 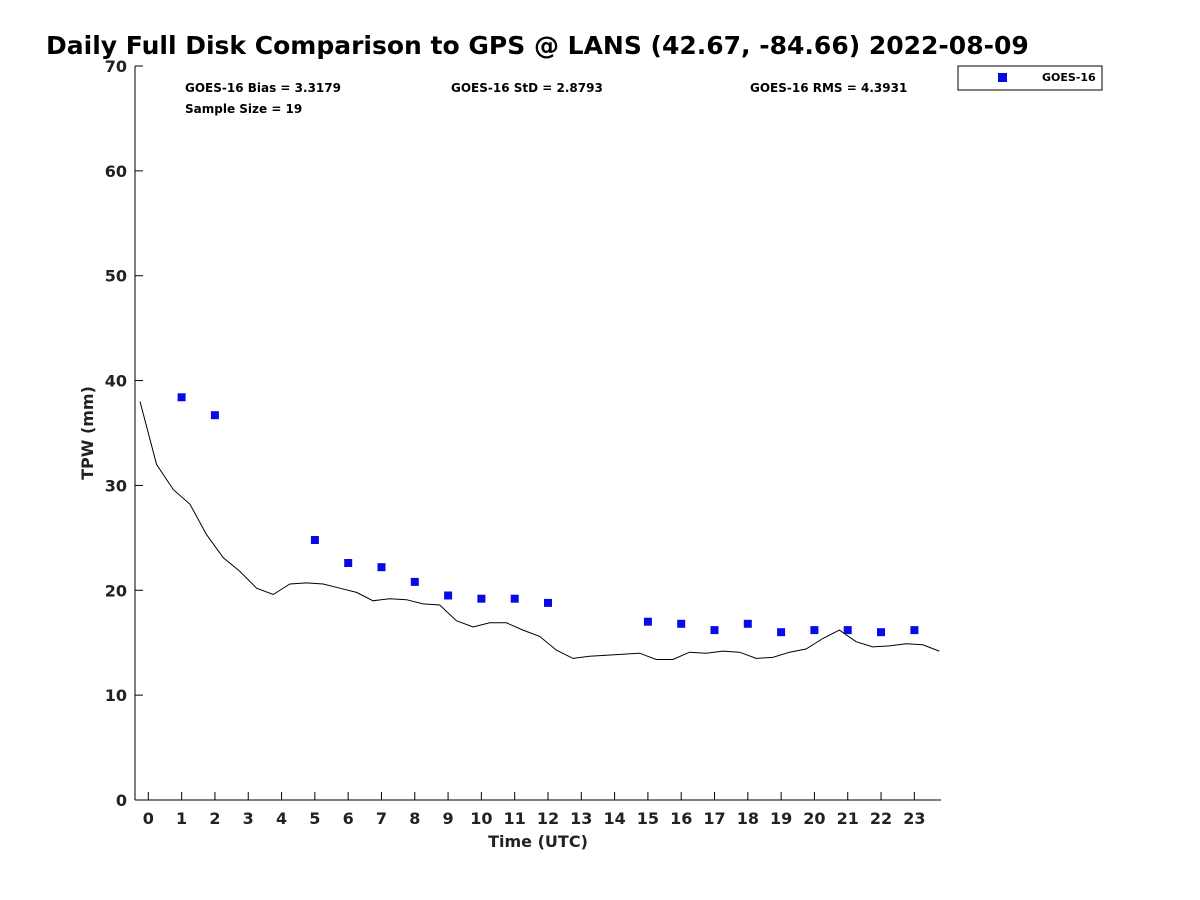 I want to click on legend-box, so click(x=1030, y=78).